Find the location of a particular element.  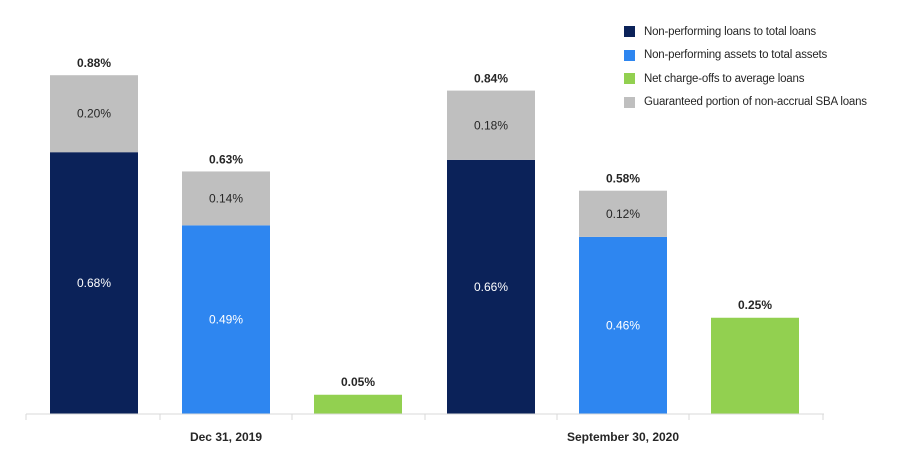

data-label-total: 0.25% is located at coordinates (755, 305).